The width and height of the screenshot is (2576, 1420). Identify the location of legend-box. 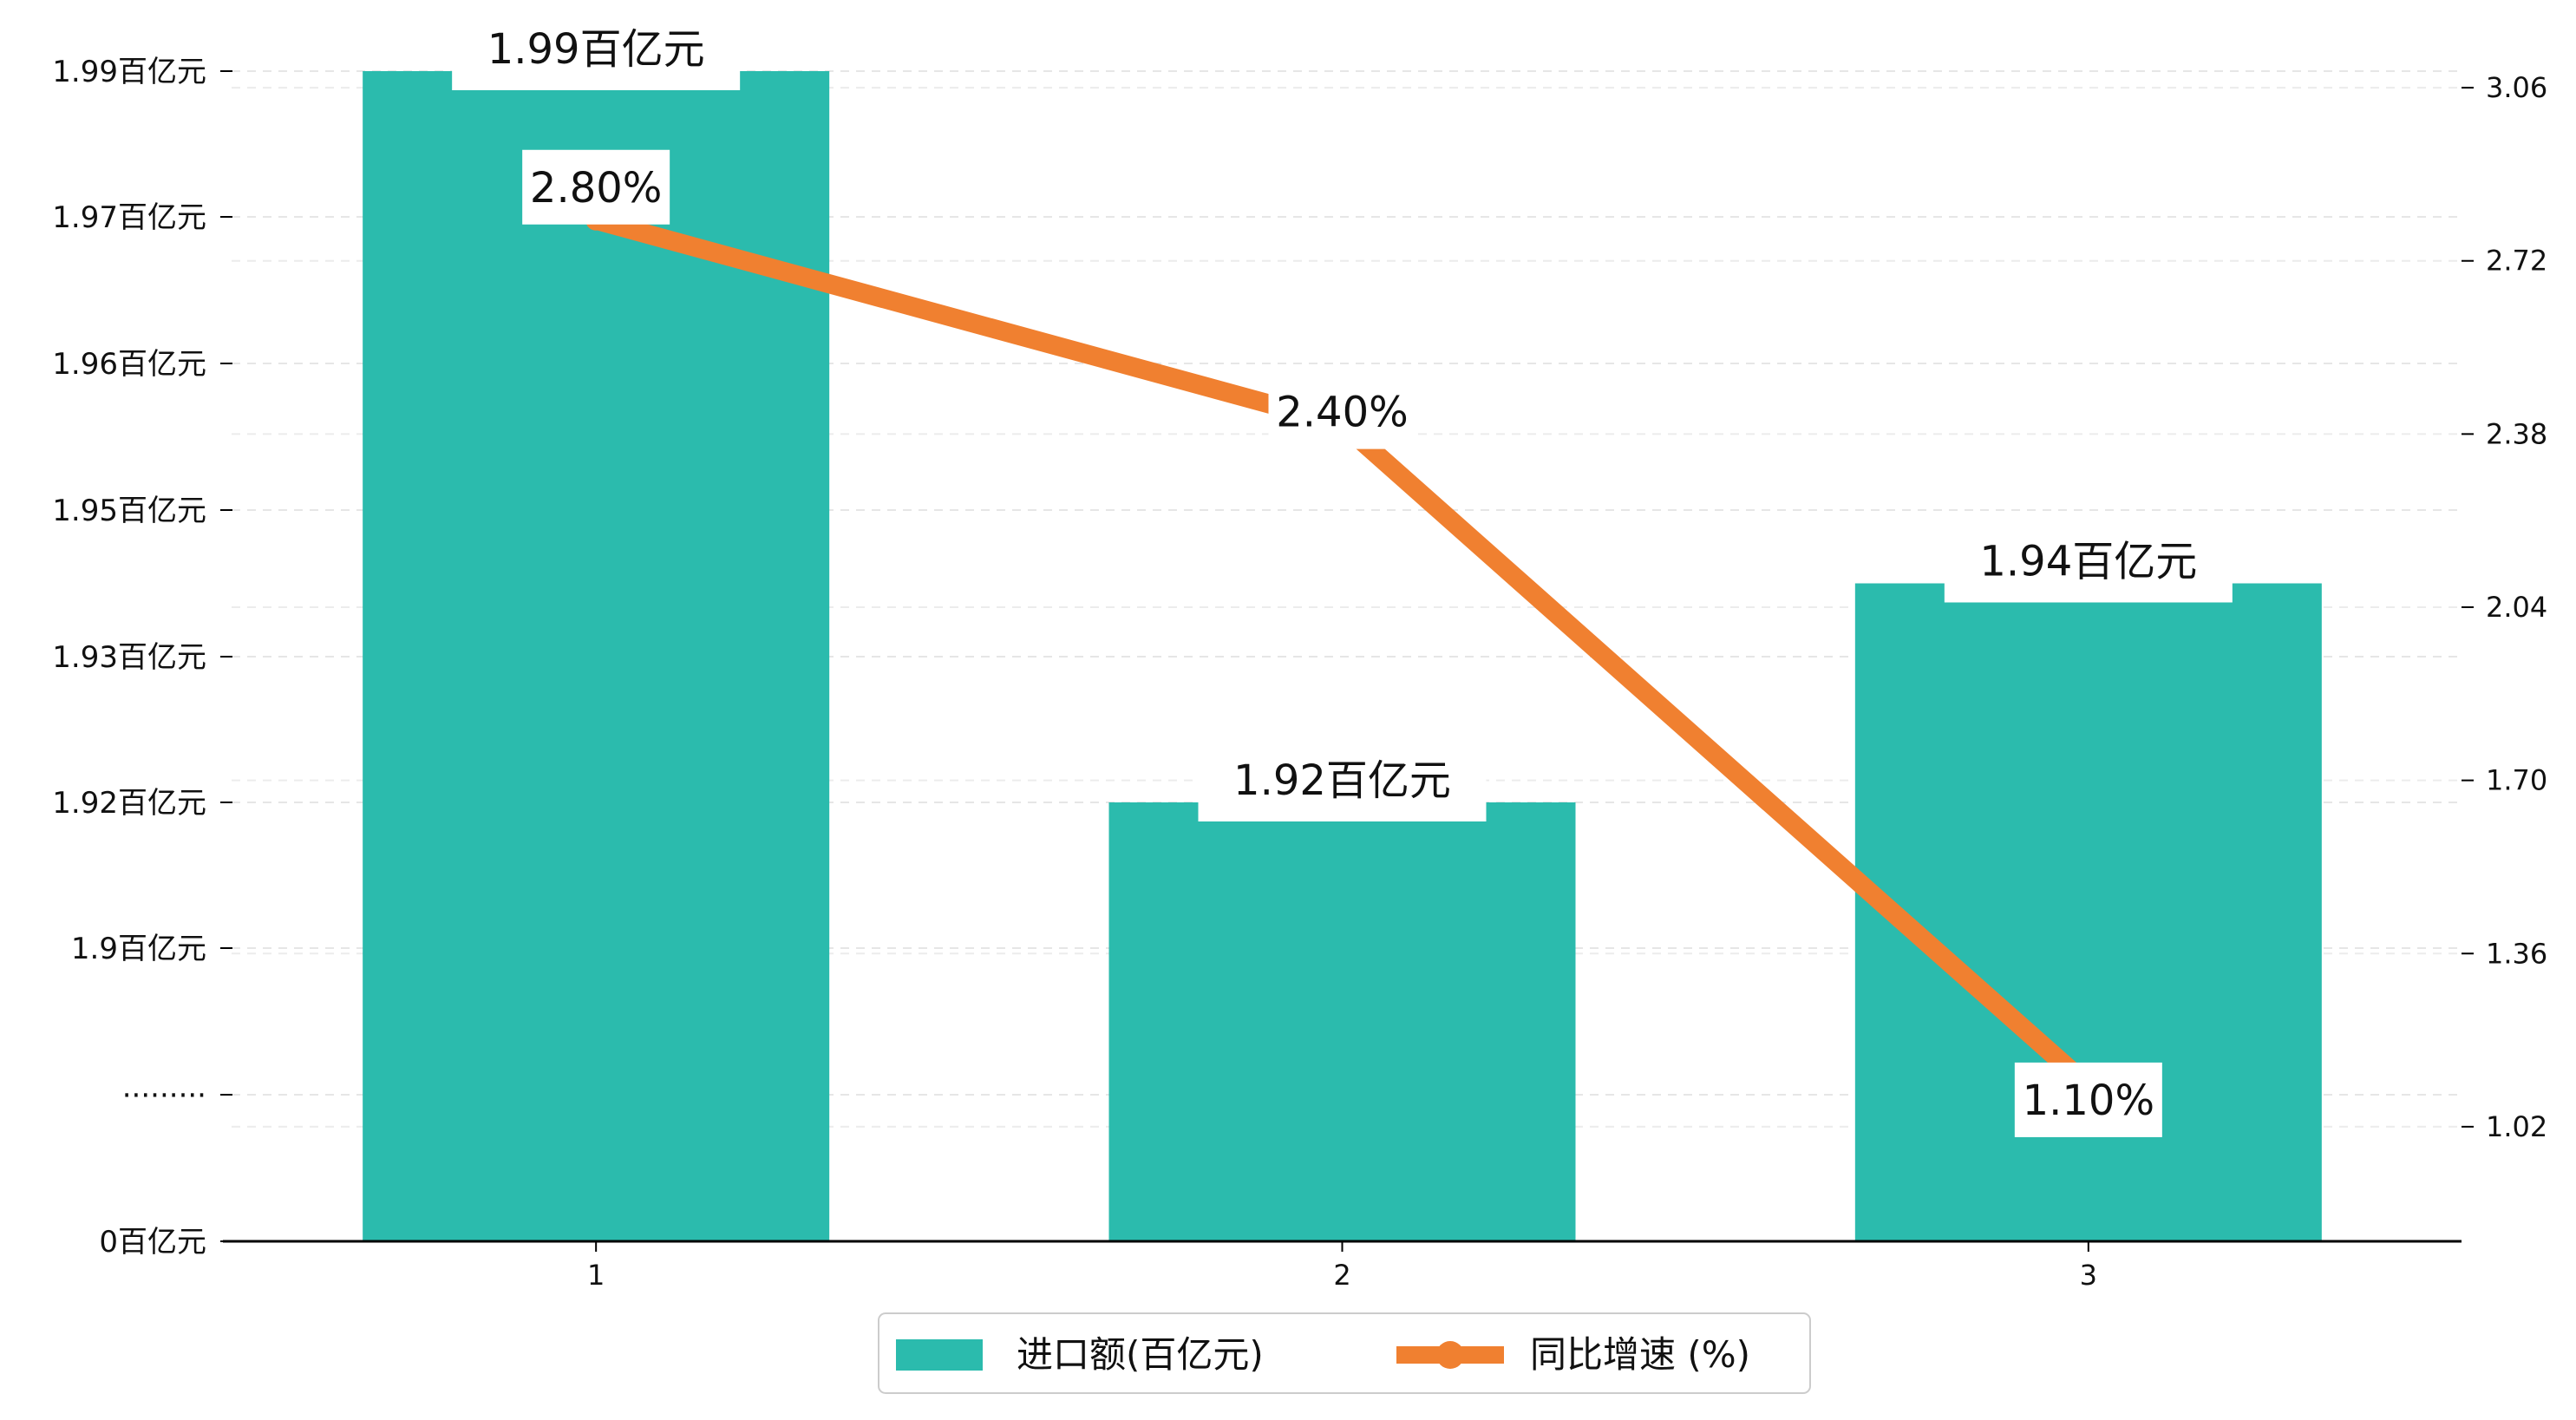
(1344, 1353).